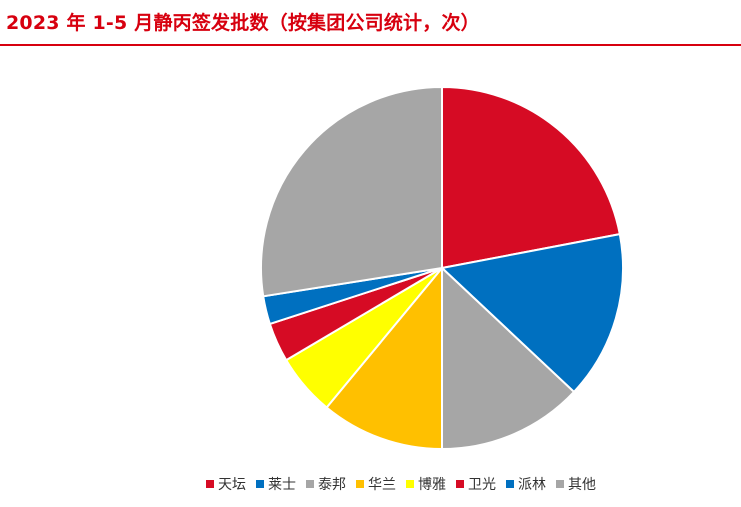  Describe the element at coordinates (370, 45) in the screenshot. I see `title-divider` at that location.